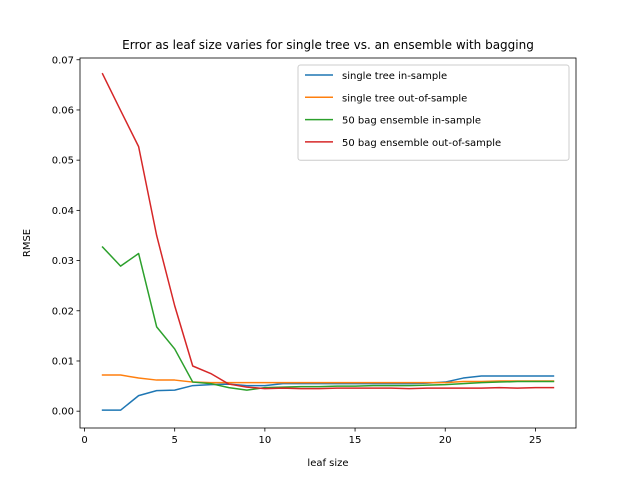  What do you see at coordinates (311, 437) in the screenshot?
I see `x-axis-ticks: 0 5 10 15 20 25` at bounding box center [311, 437].